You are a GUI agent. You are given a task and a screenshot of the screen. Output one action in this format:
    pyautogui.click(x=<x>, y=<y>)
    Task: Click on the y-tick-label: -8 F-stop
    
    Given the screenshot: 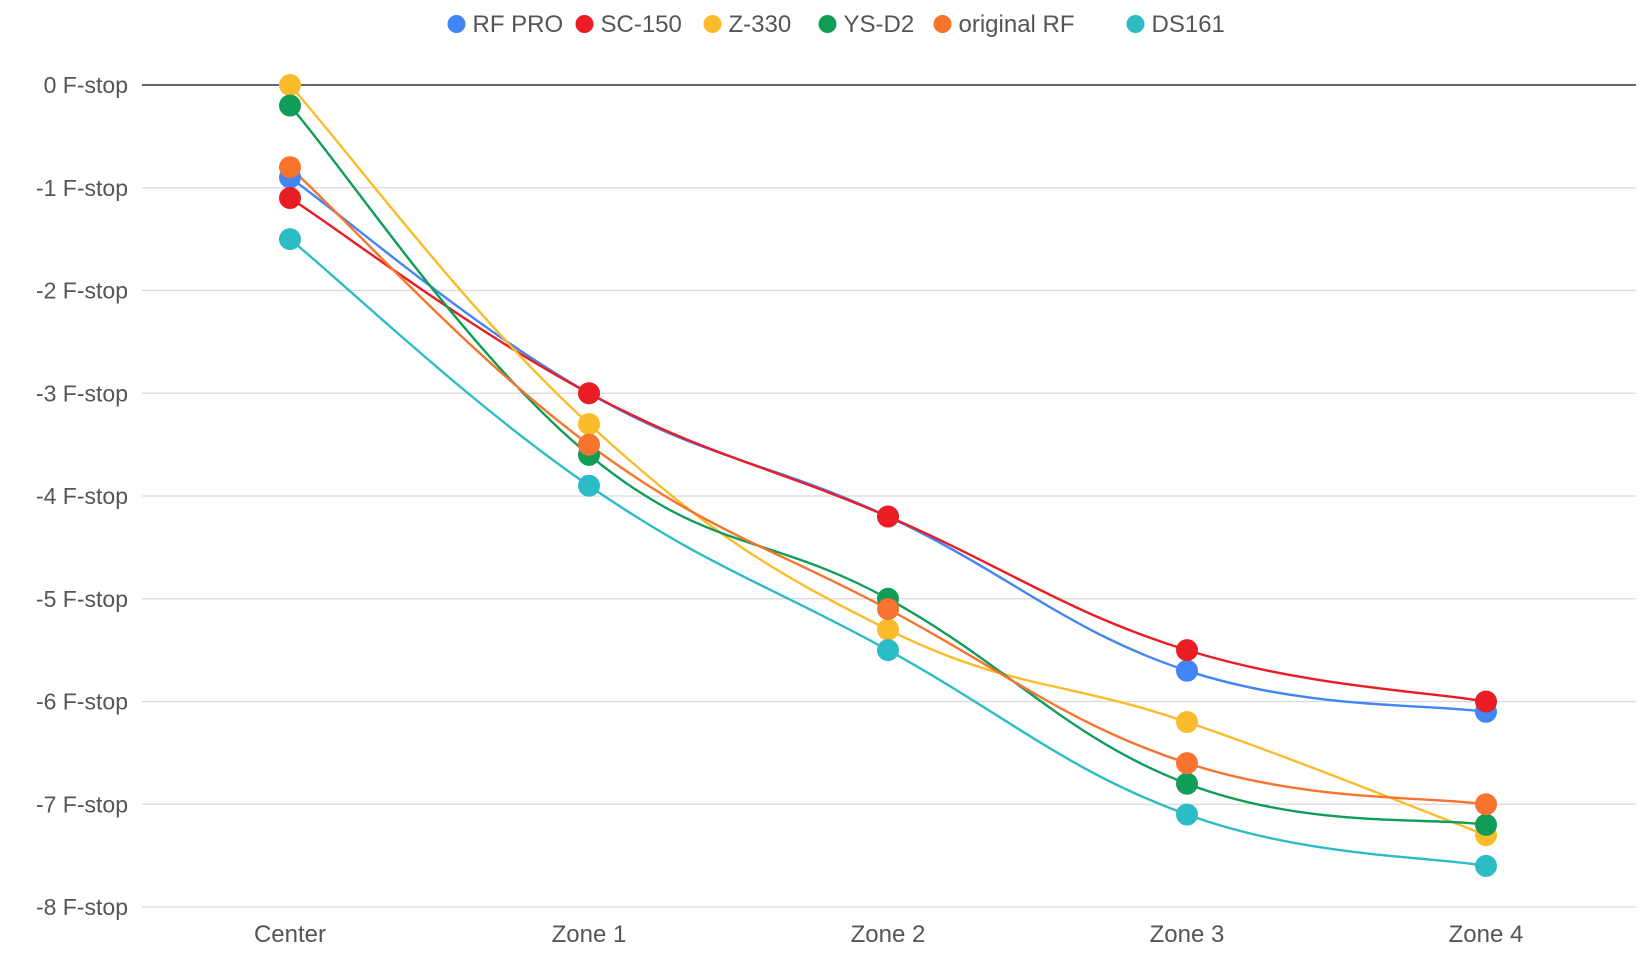 What is the action you would take?
    pyautogui.click(x=82, y=907)
    